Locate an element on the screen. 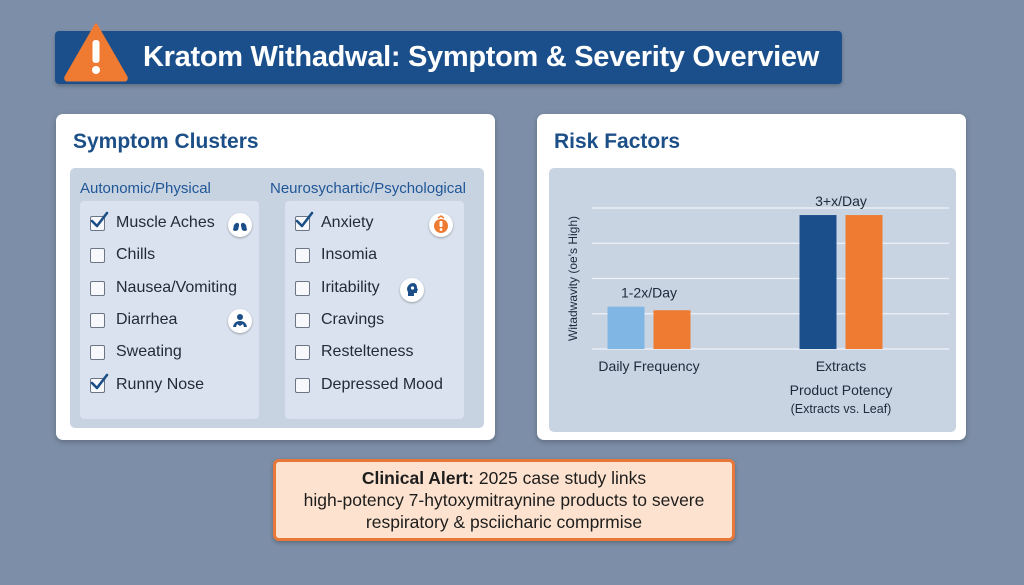 This screenshot has height=585, width=1024. symptom-label: Insomia is located at coordinates (349, 254).